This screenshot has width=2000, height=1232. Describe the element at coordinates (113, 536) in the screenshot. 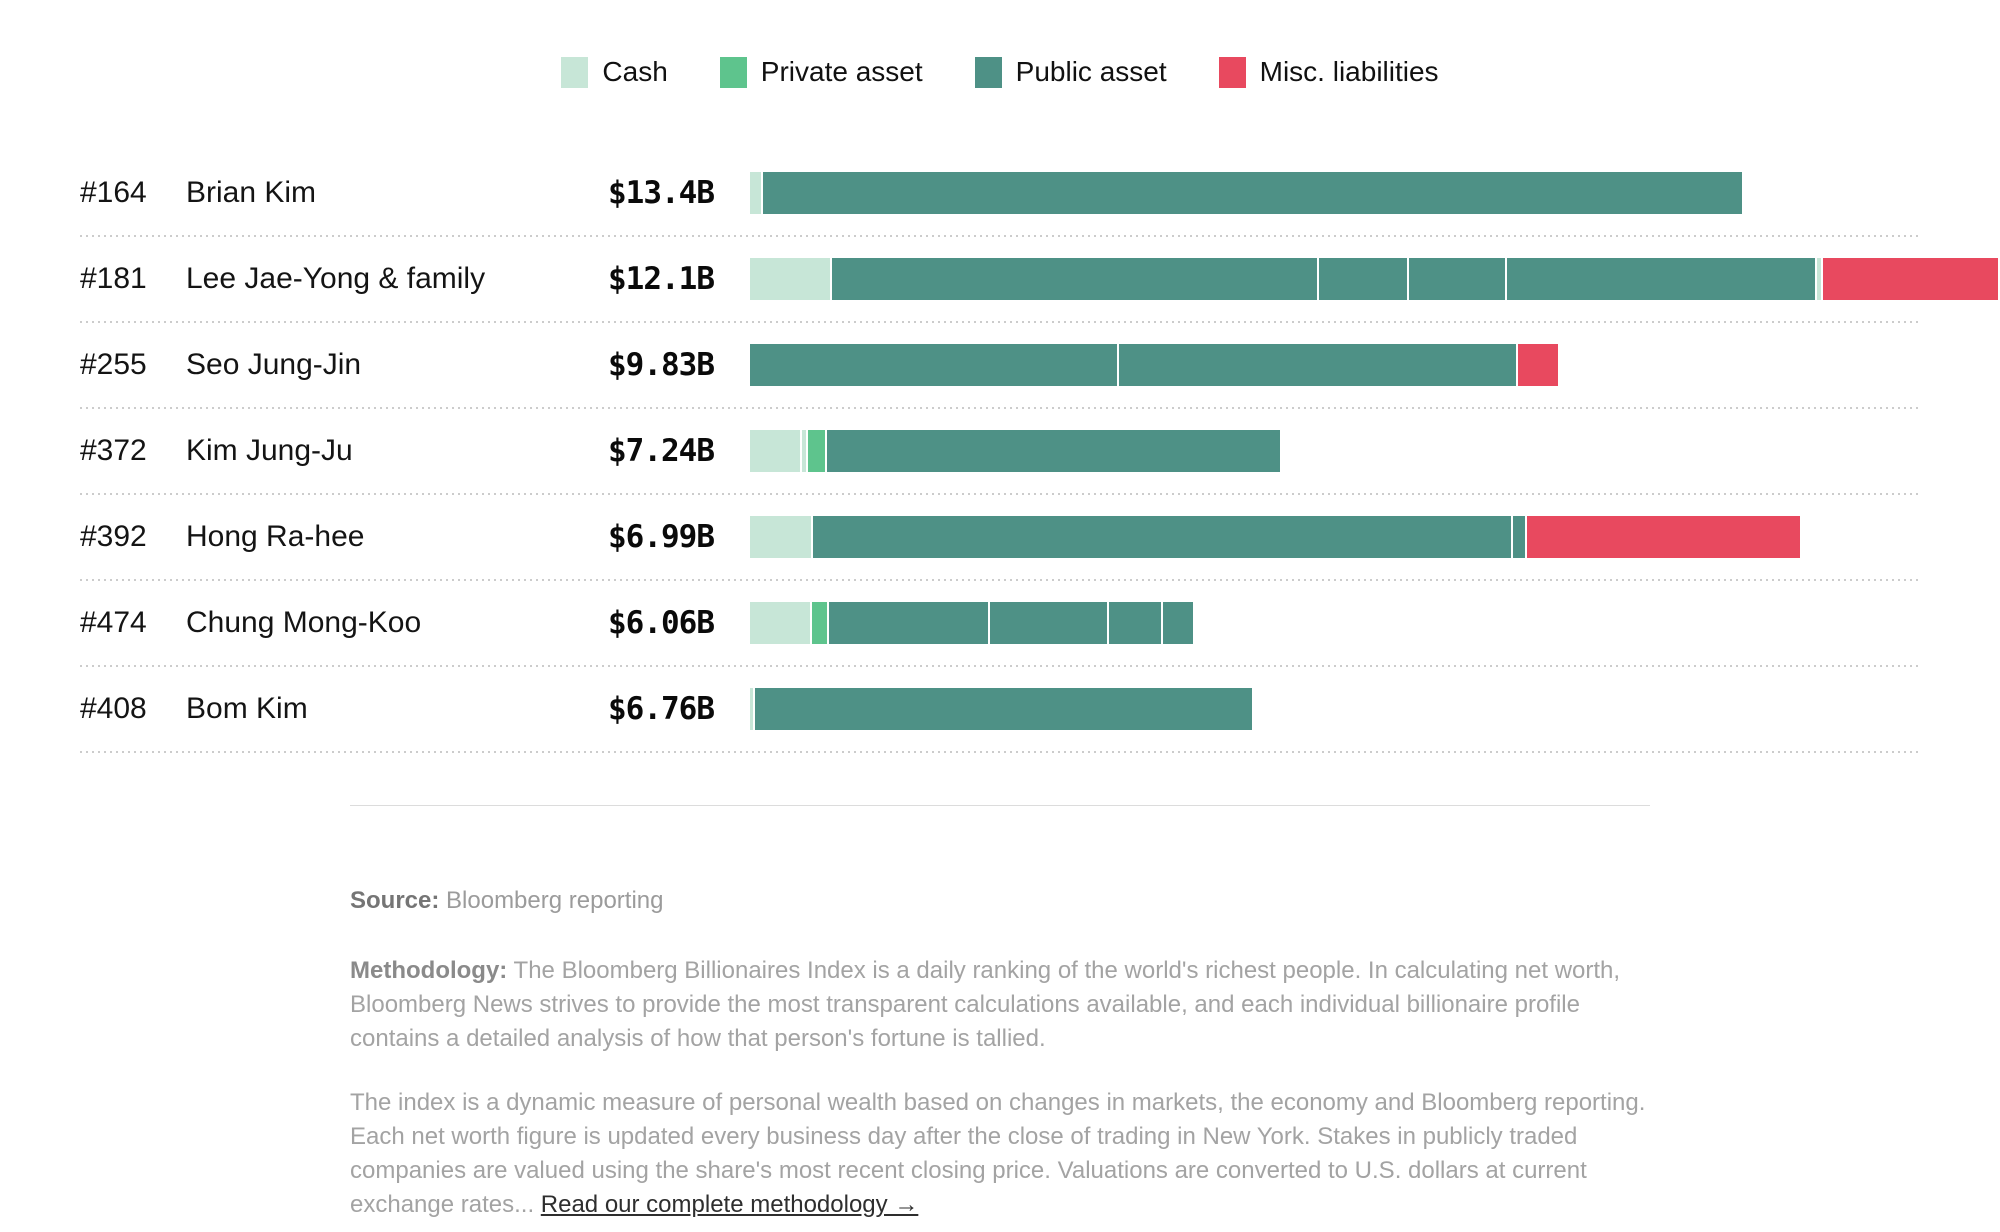

I see `rank-label: #392` at that location.